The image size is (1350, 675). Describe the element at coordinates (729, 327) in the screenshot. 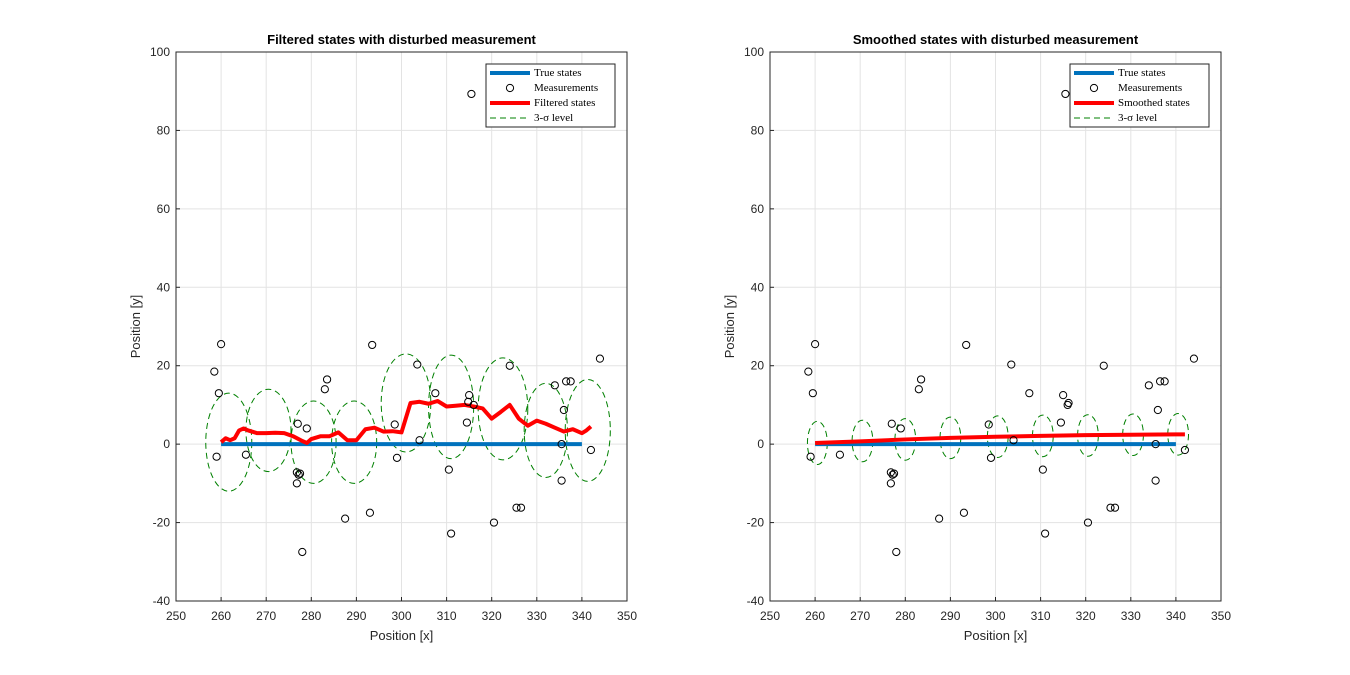

I see `y-axis-label: Position [y]` at that location.